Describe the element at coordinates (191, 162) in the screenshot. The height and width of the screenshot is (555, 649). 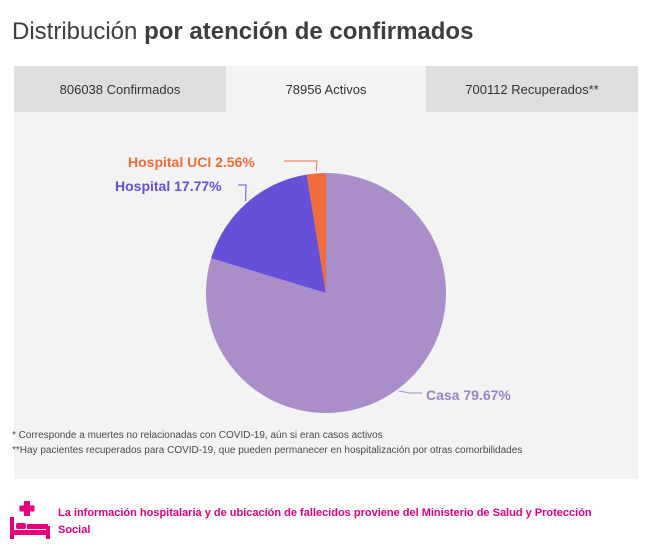
I see `pie-label-hospital-uci: Hospital UCI 2.56%` at that location.